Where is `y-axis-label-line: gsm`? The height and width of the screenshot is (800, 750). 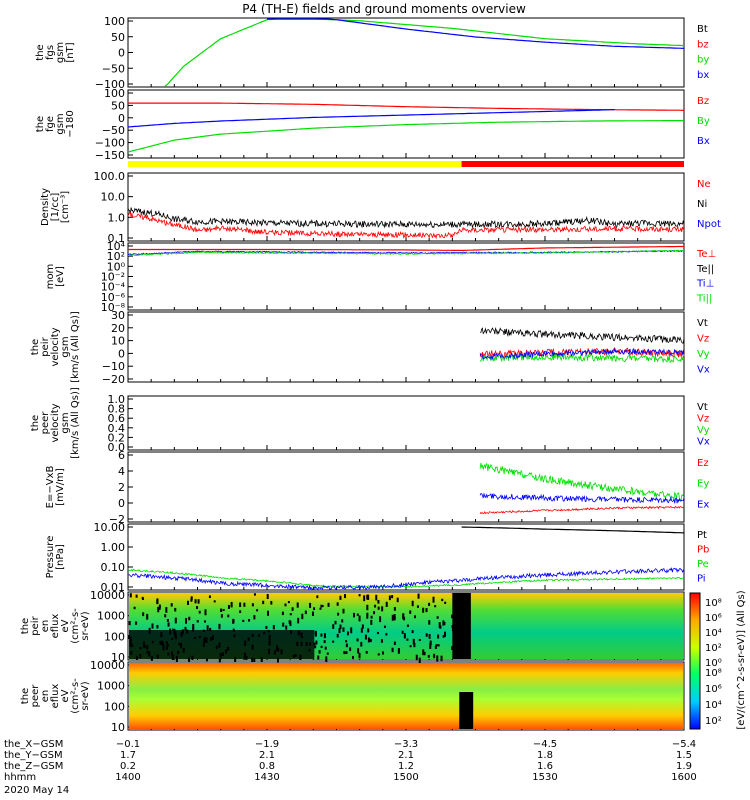 y-axis-label-line: gsm is located at coordinates (65, 346).